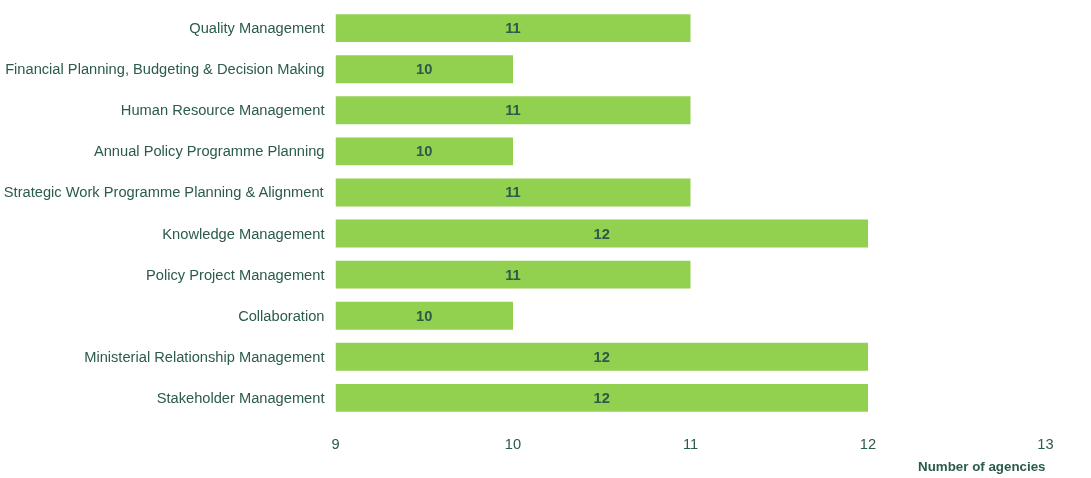 The height and width of the screenshot is (478, 1091). Describe the element at coordinates (1045, 443) in the screenshot. I see `x-tick-label: 13` at that location.